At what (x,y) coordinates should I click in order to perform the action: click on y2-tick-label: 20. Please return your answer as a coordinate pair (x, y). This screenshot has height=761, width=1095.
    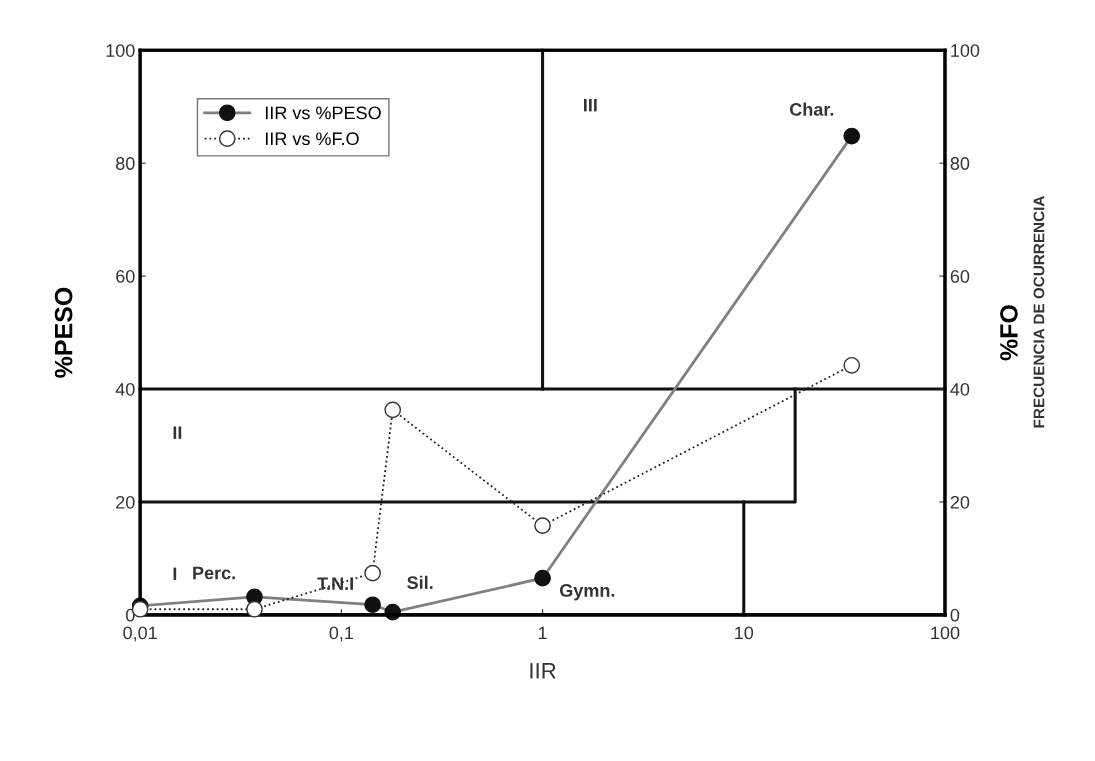
    Looking at the image, I should click on (960, 502).